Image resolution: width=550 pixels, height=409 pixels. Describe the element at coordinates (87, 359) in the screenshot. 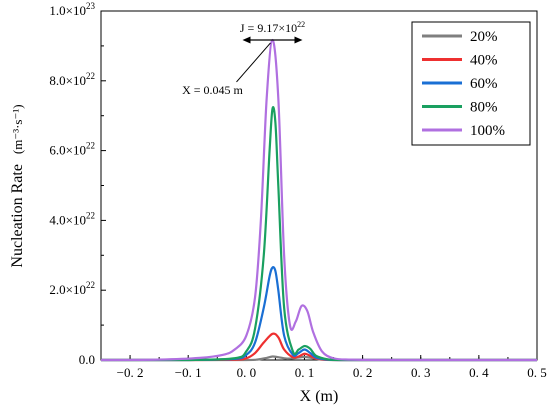

I see `y-tick-label: 0.0` at that location.